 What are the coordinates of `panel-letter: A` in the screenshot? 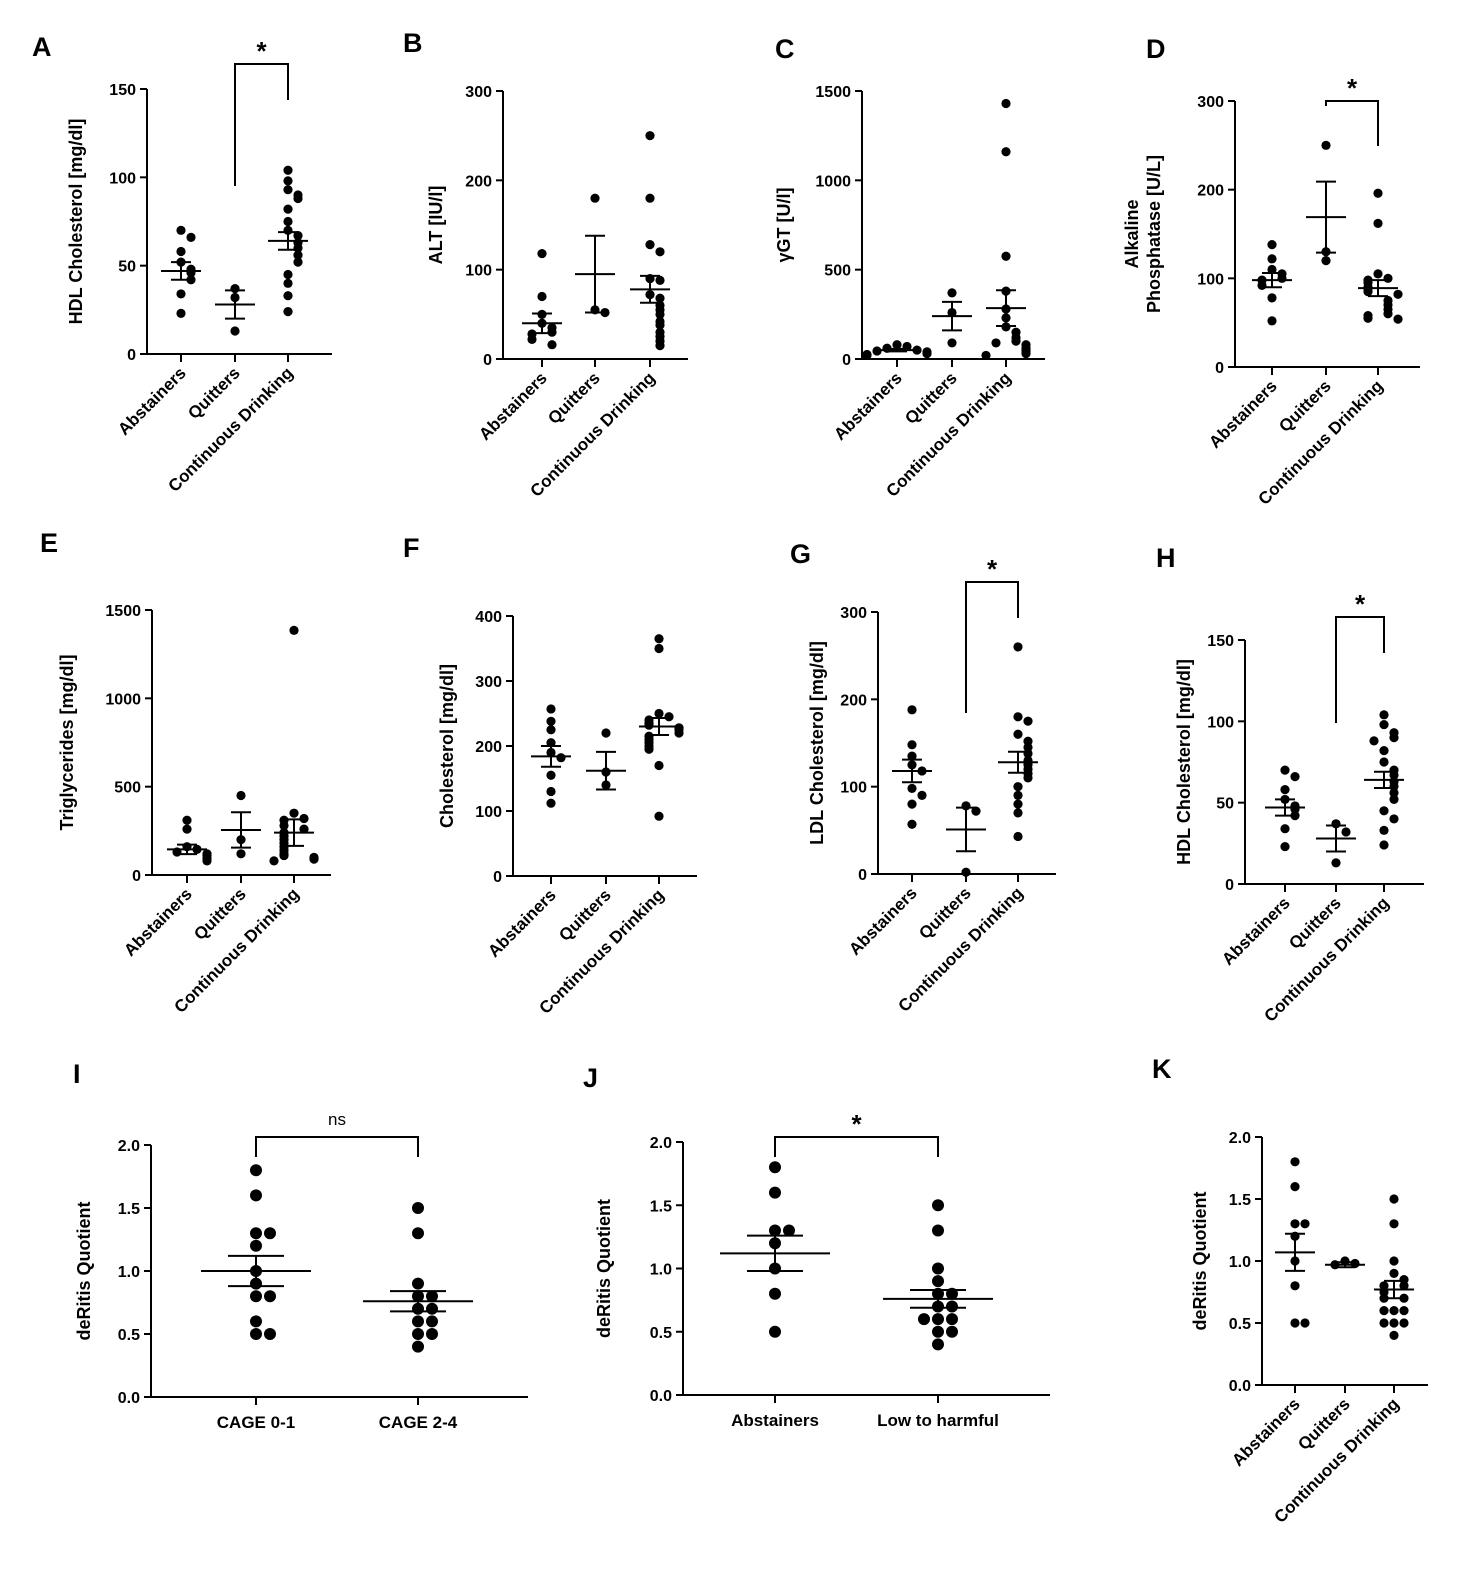 It's located at (42, 47).